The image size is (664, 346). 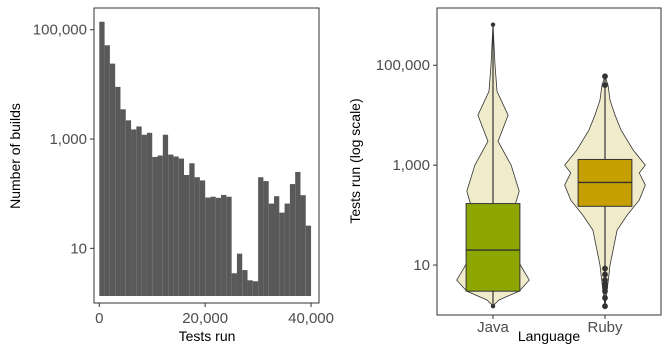 I want to click on violin-y-axis: 10 1,000 100,000, so click(x=406, y=165).